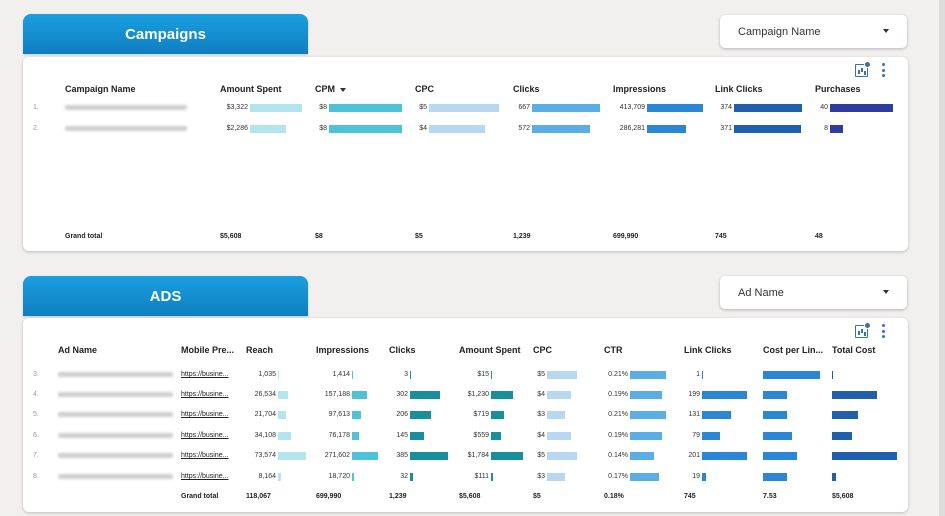 The image size is (945, 516). I want to click on sort-desc-icon, so click(343, 89).